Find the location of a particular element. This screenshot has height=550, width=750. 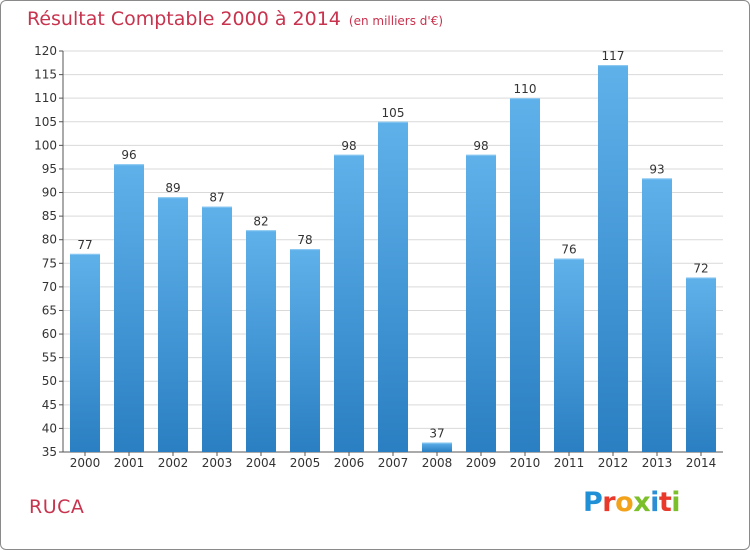

y-tick-label: 45 is located at coordinates (49, 405).